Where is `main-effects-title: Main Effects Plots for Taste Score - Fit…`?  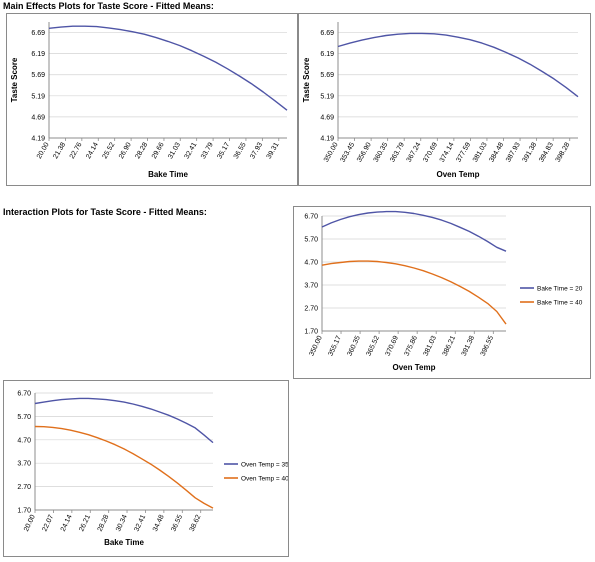
main-effects-title: Main Effects Plots for Taste Score - Fit… is located at coordinates (108, 6).